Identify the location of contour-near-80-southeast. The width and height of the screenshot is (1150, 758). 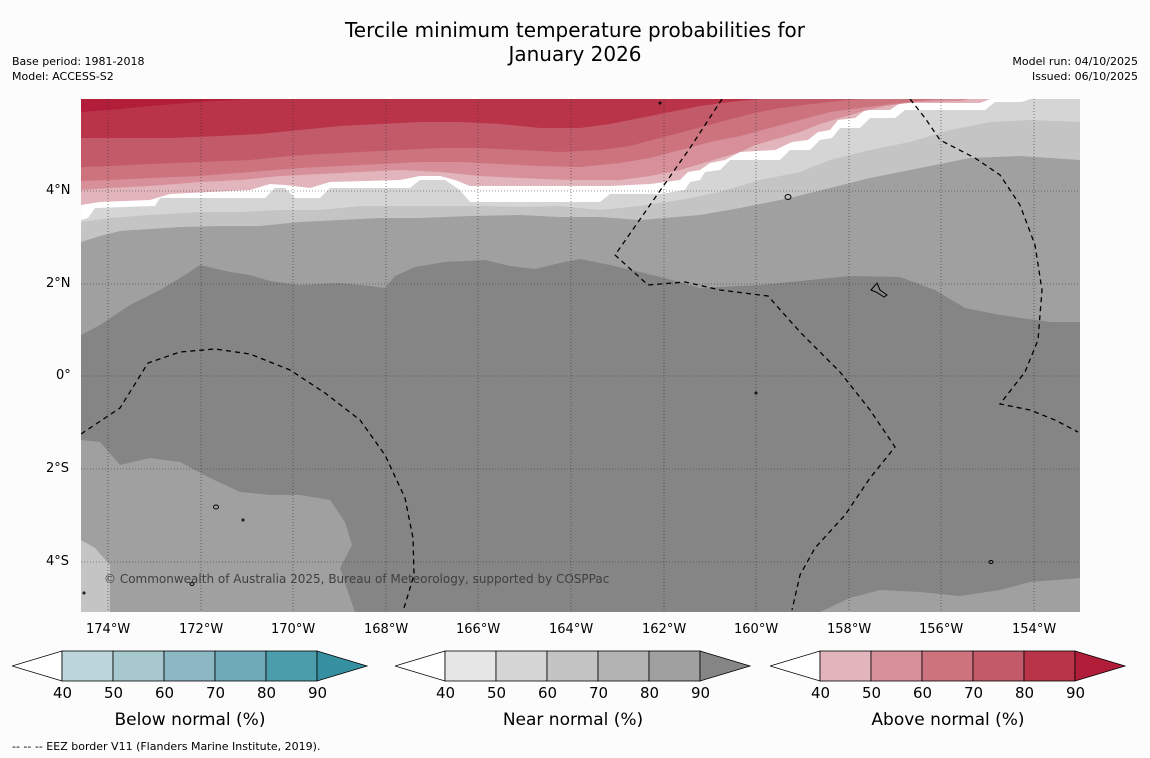
(950, 595).